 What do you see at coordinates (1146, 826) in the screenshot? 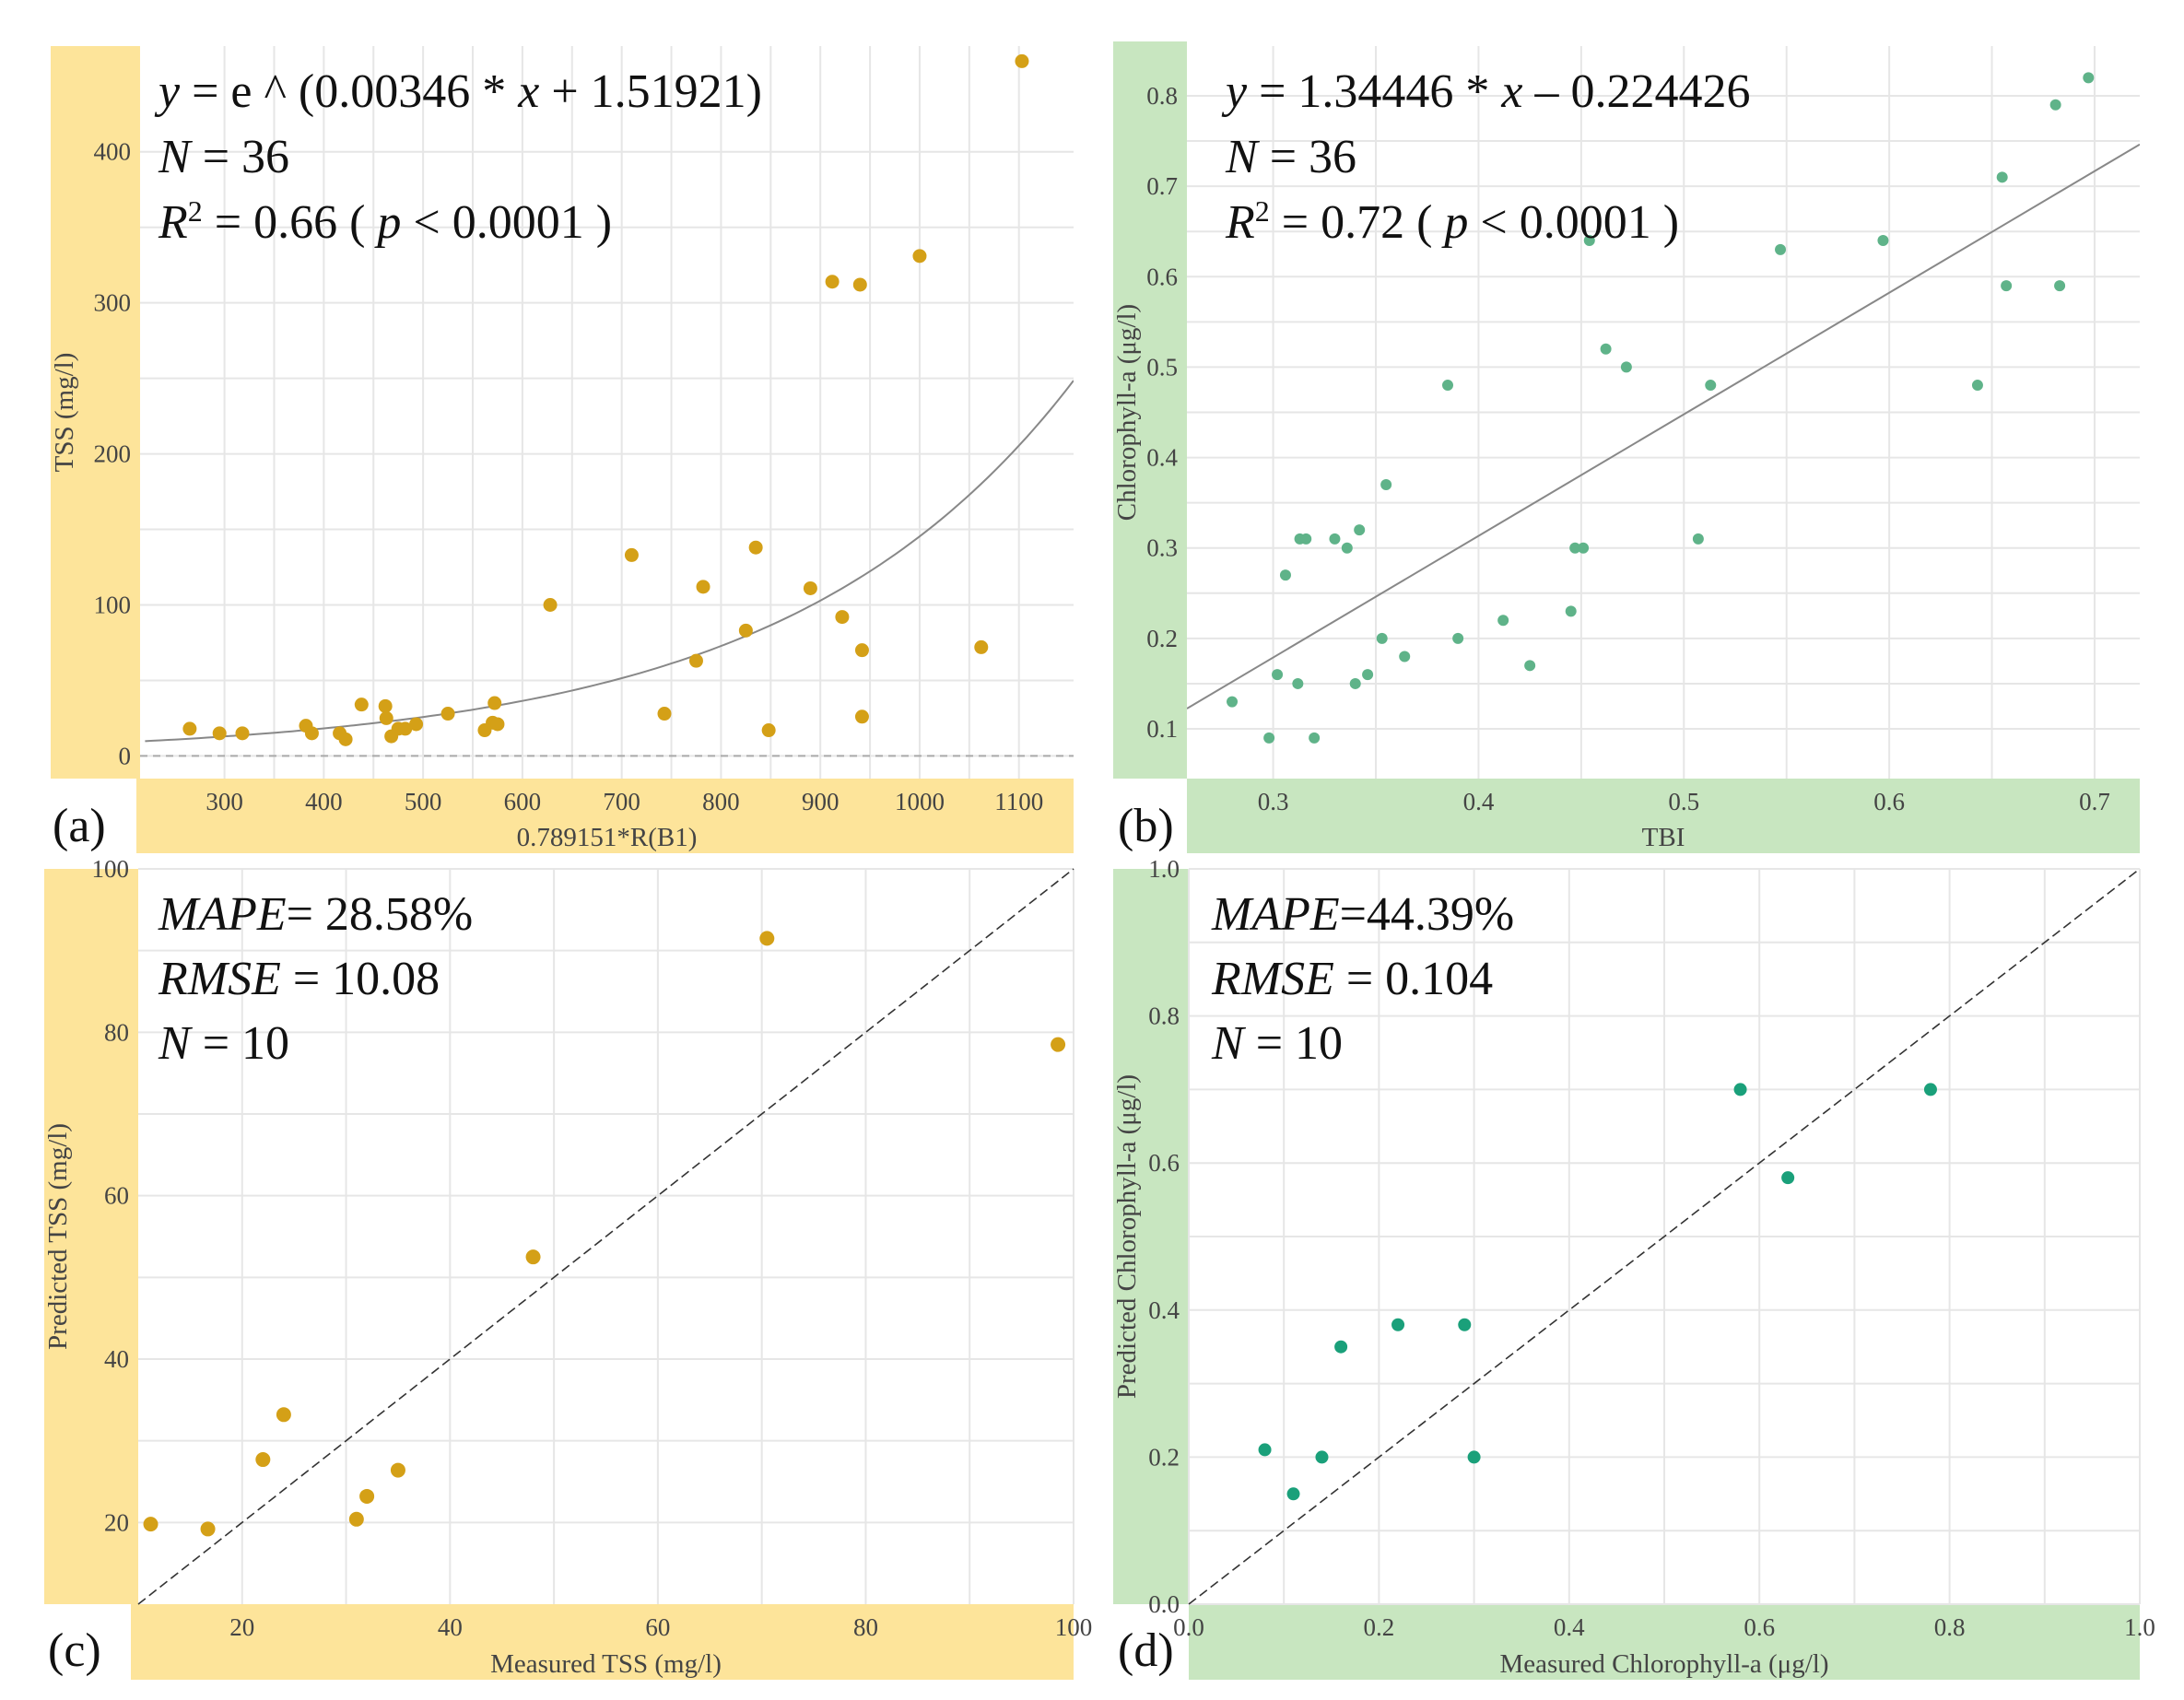
I see `panel-label: (b)` at bounding box center [1146, 826].